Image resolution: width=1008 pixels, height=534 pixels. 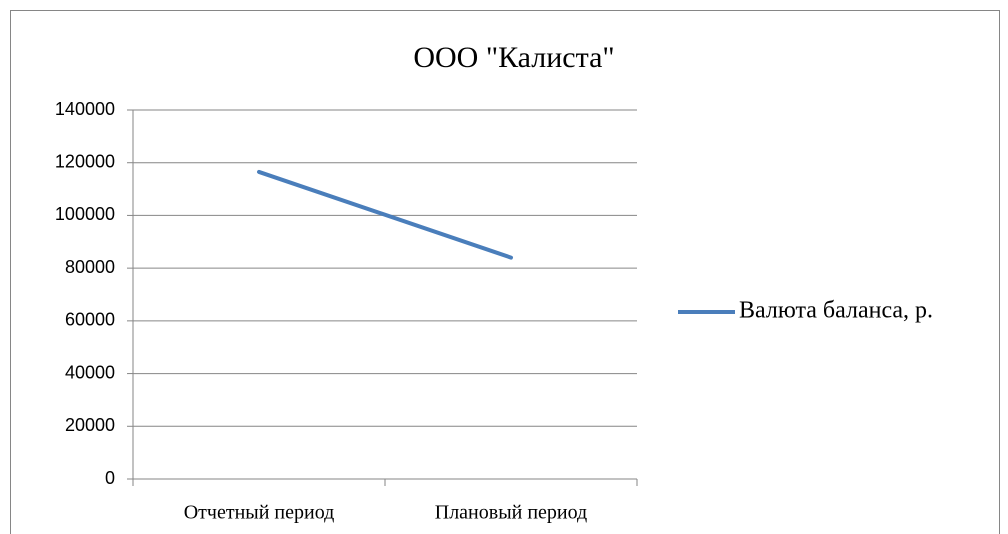 I want to click on x-tick-label: Отчетный период, so click(x=259, y=513).